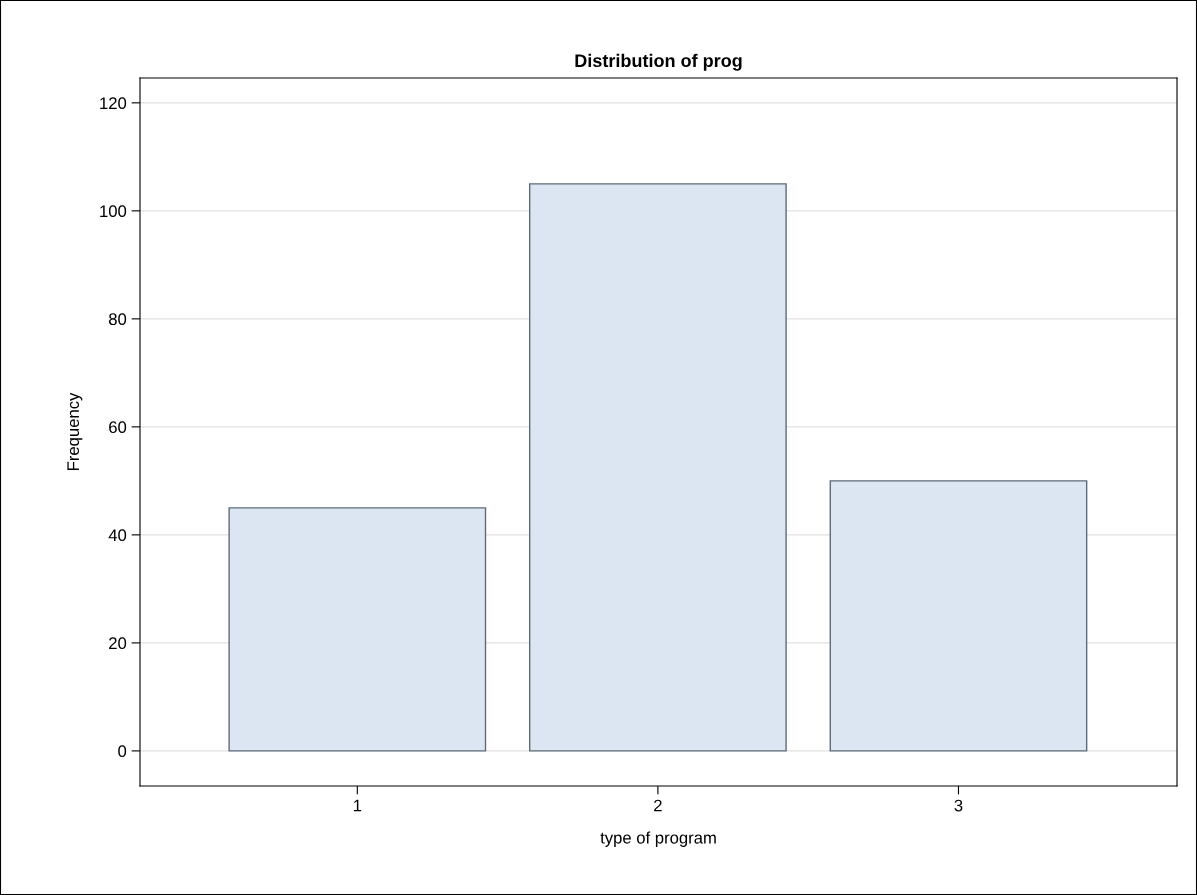 Image resolution: width=1197 pixels, height=895 pixels. I want to click on y-tick-label: 80, so click(117, 319).